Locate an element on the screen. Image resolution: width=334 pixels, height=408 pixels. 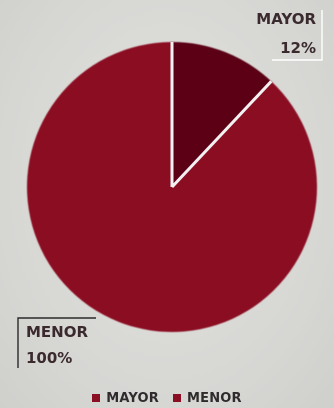
callout-mayor: MAYOR 12% is located at coordinates (289, 35).